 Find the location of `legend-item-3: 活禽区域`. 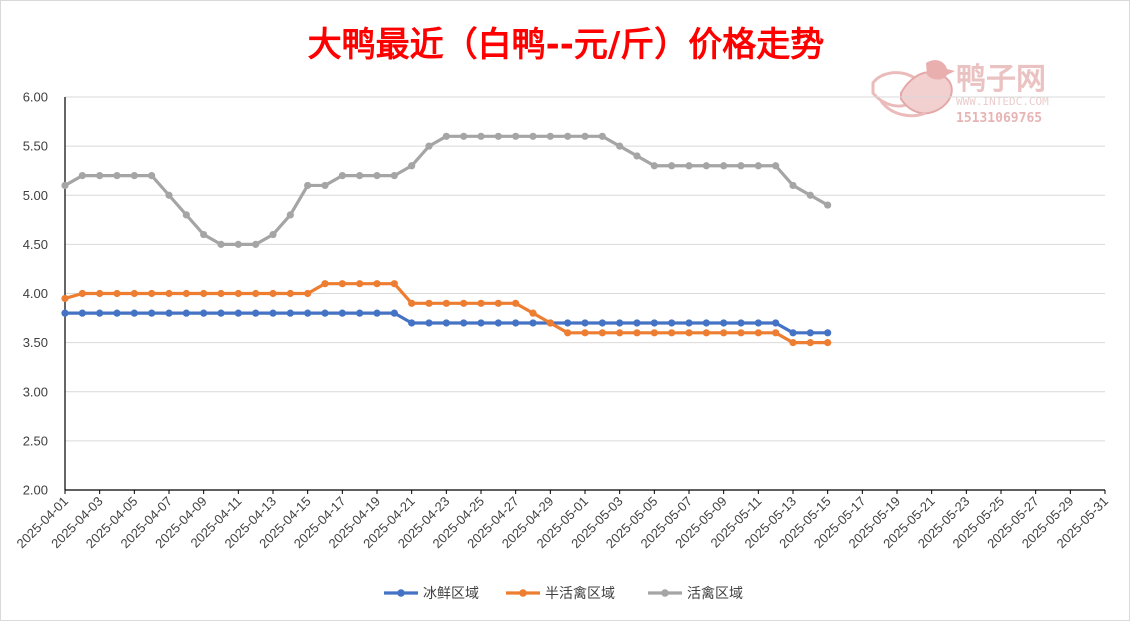

legend-item-3: 活禽区域 is located at coordinates (695, 593).